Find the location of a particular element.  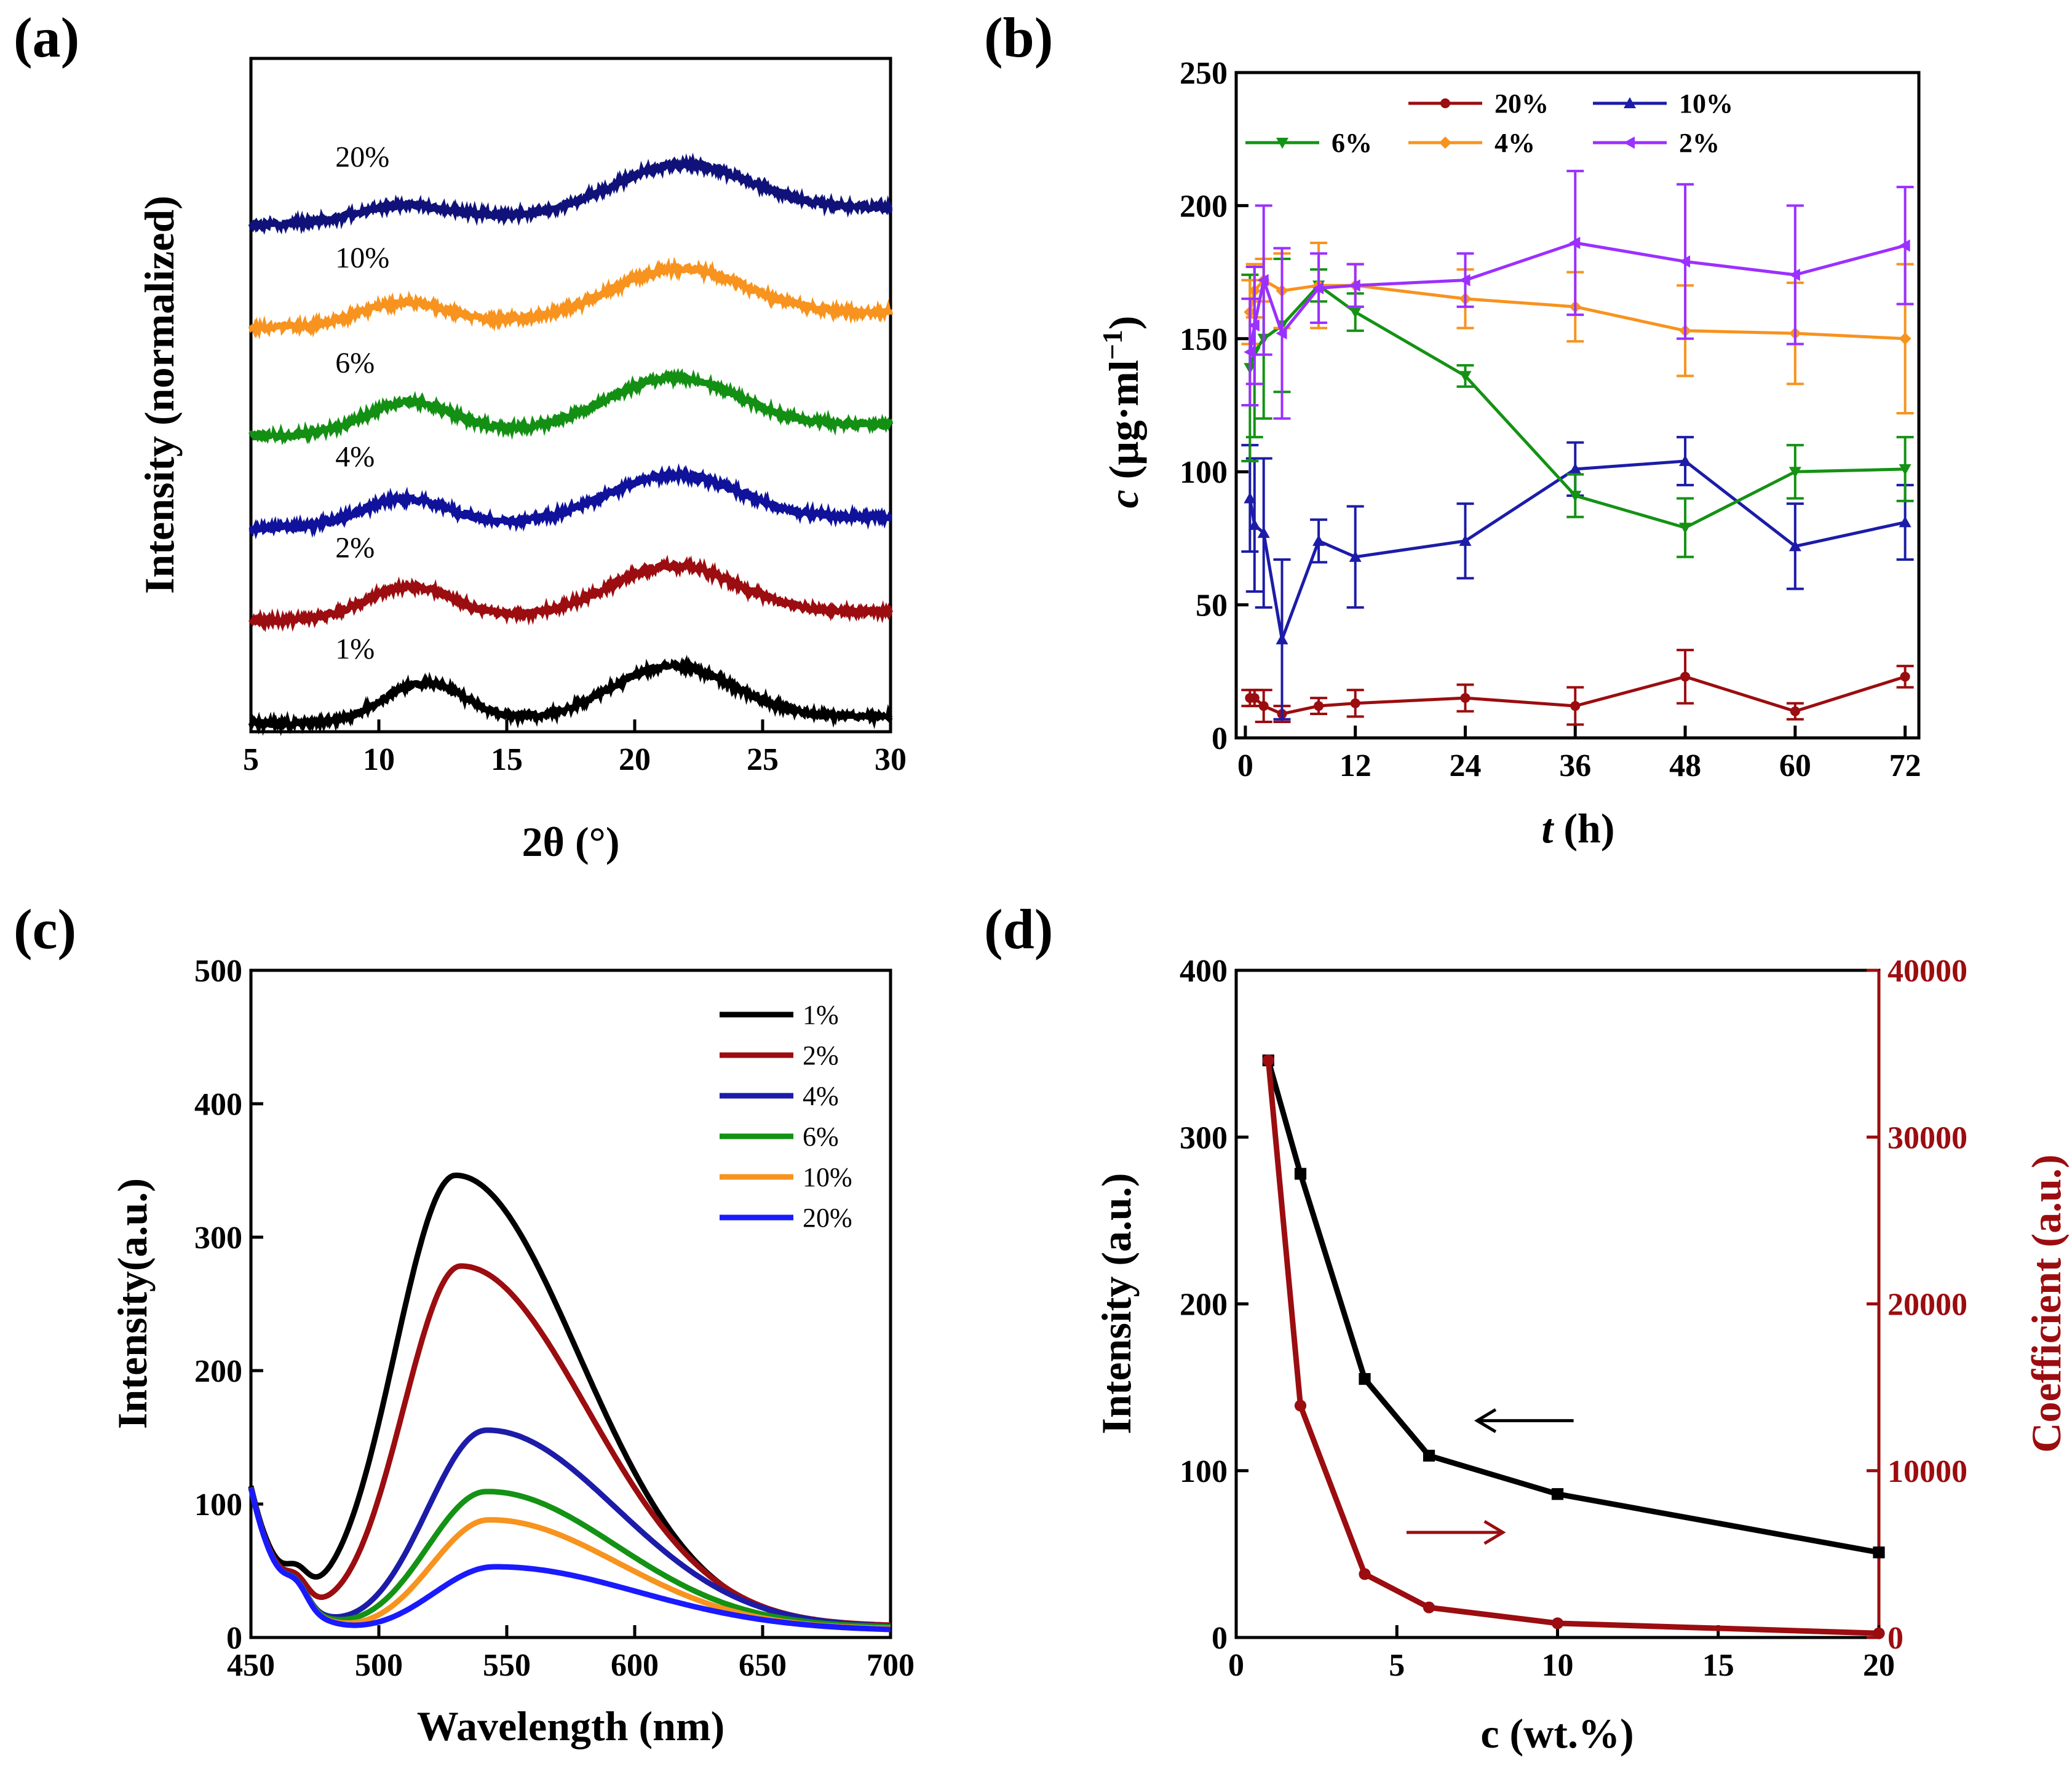

c-legend-label-2: 2% is located at coordinates (821, 1055).